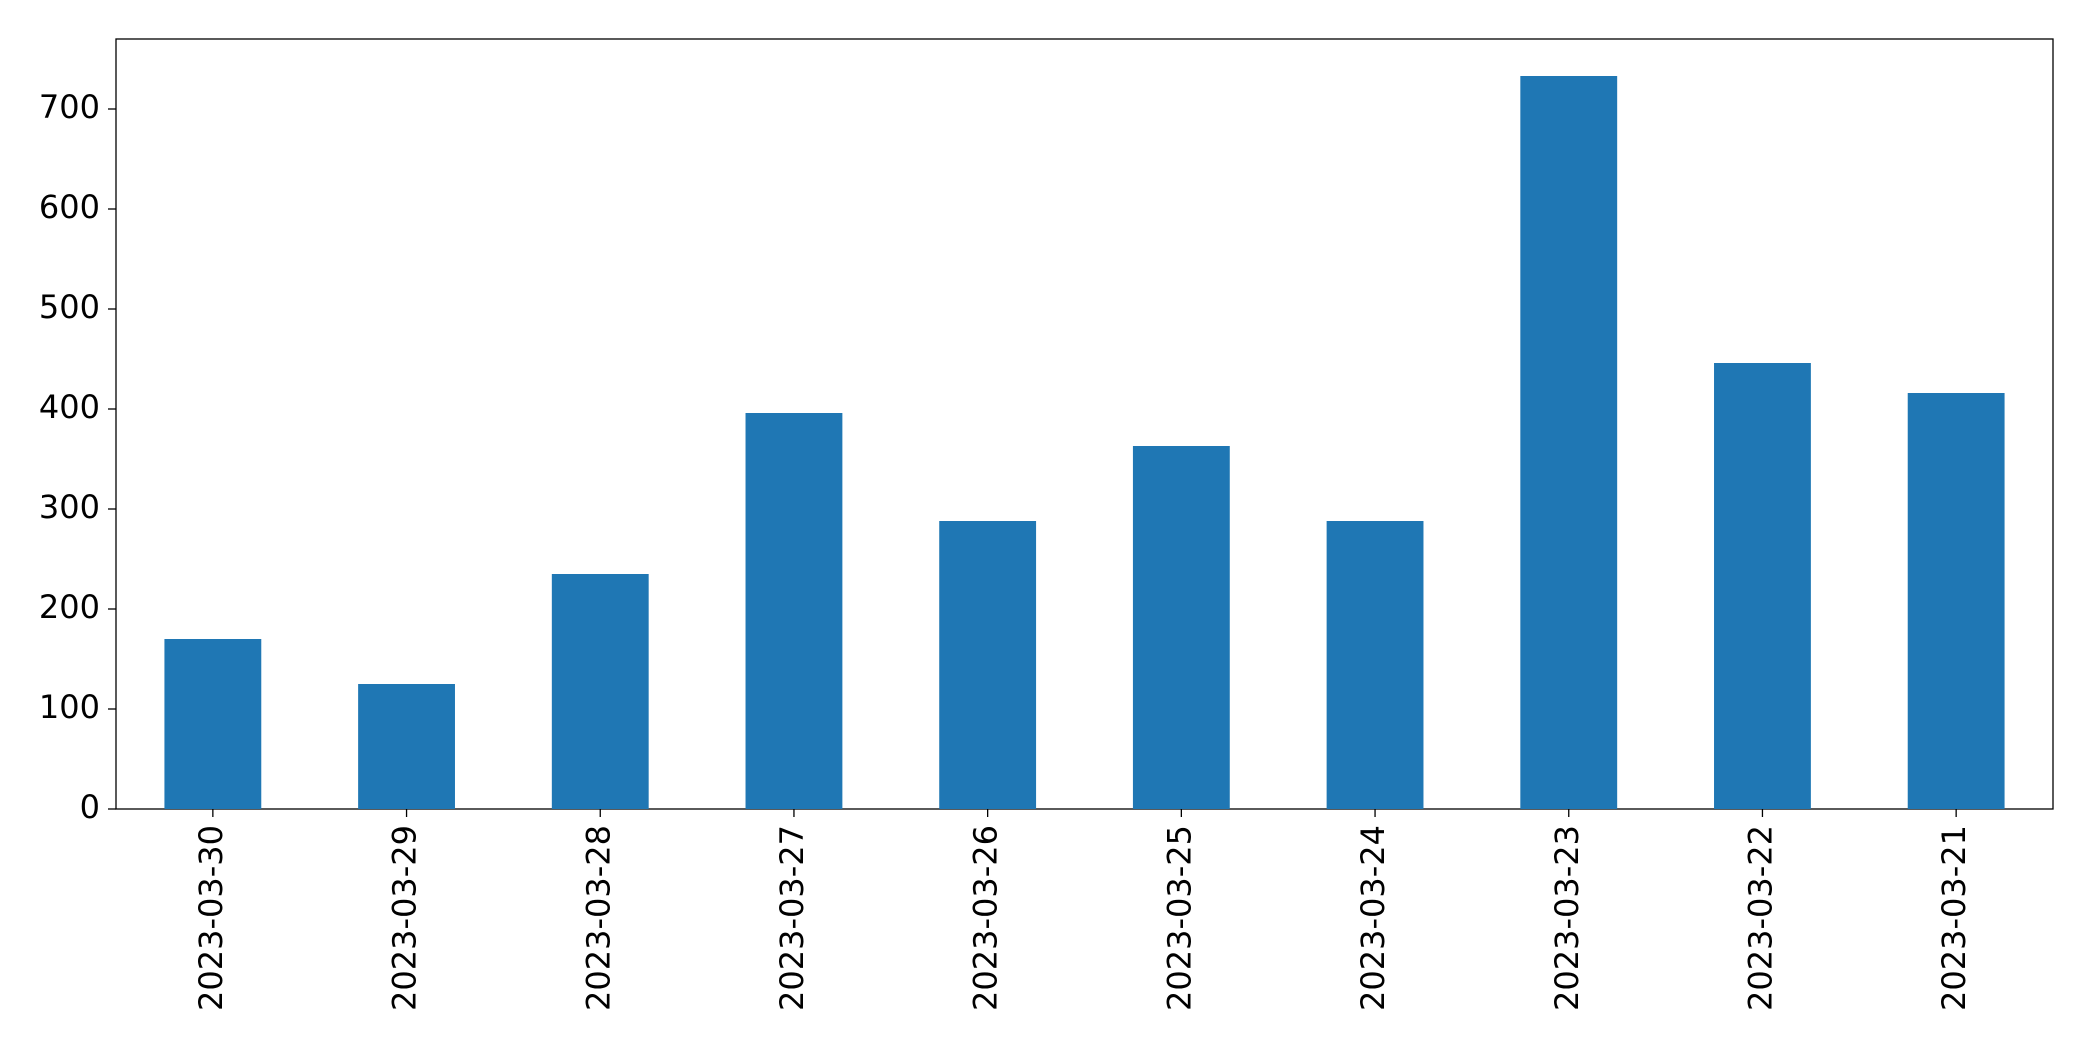  I want to click on x-tick-label: 2023-03-23, so click(1567, 918).